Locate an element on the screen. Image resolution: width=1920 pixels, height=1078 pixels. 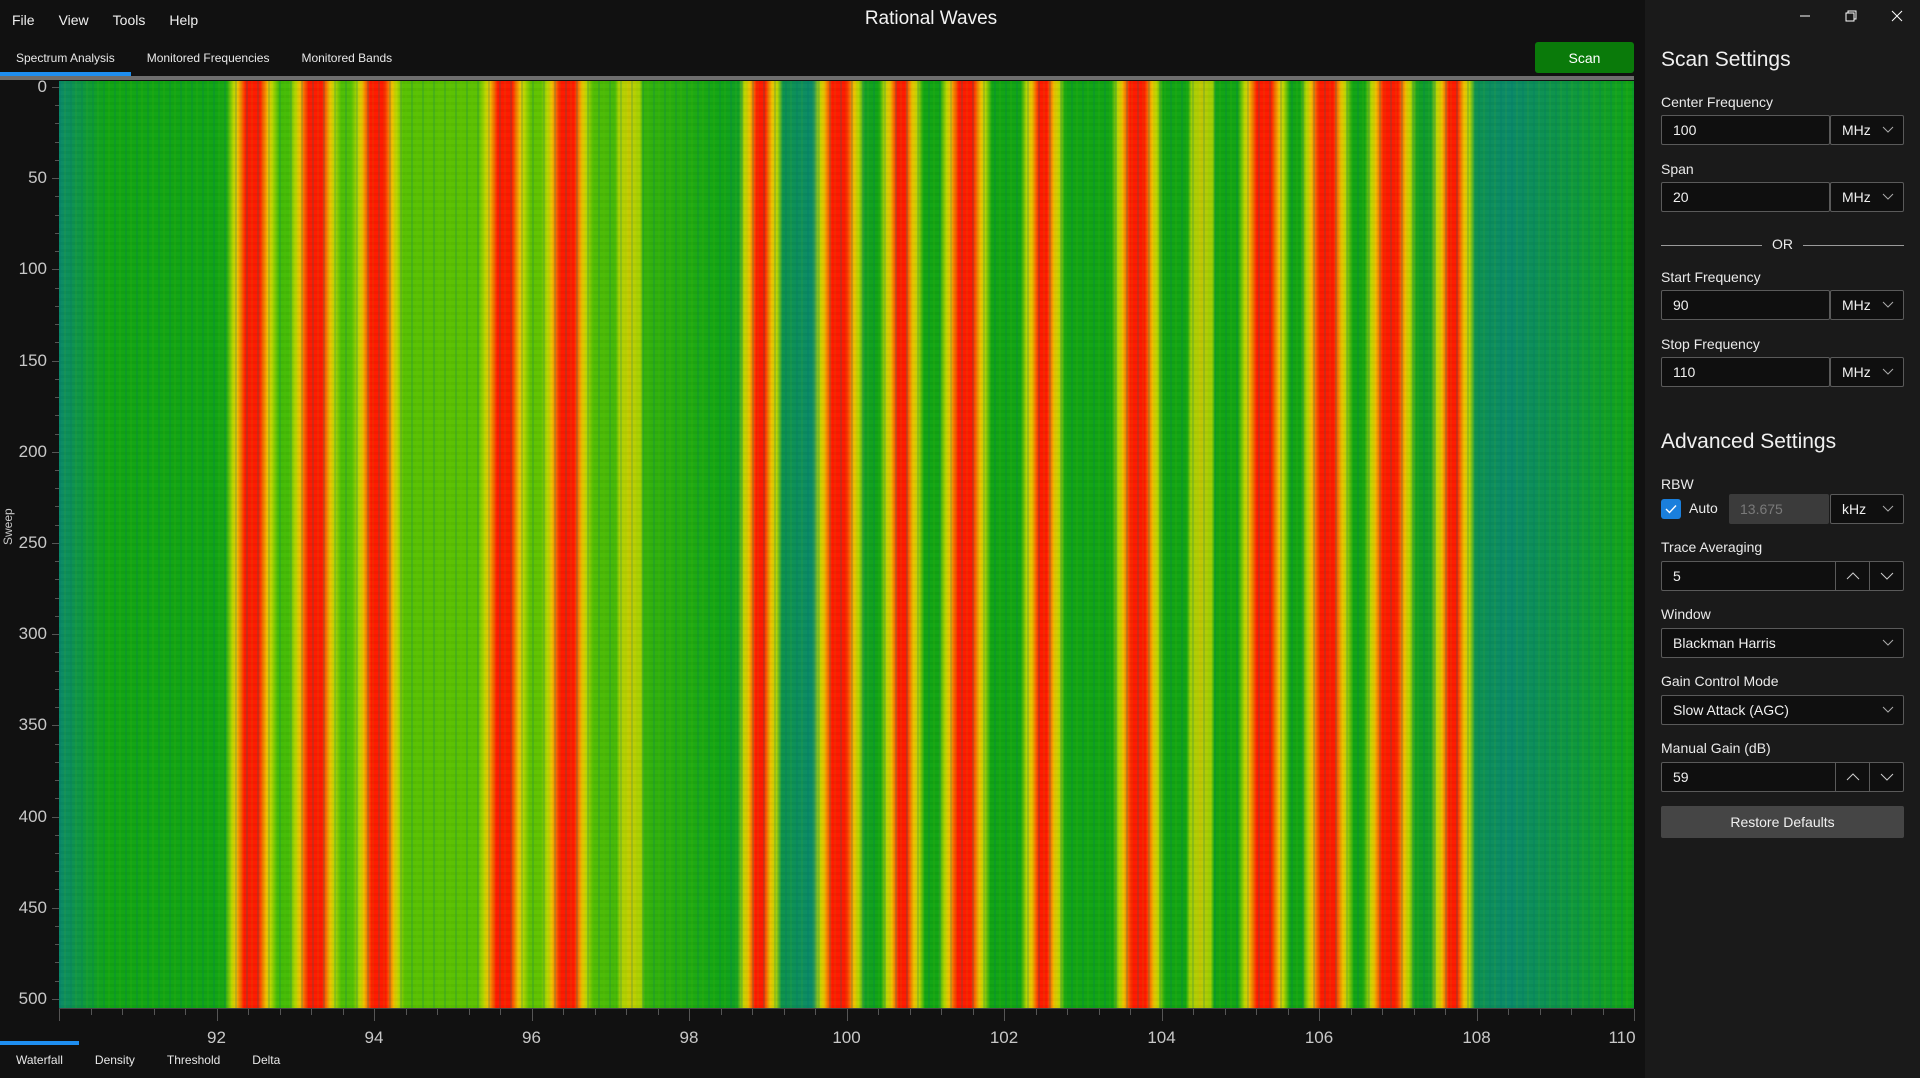
bottom-tab-bar: Waterfall Density Threshold Delta is located at coordinates (148, 1059).